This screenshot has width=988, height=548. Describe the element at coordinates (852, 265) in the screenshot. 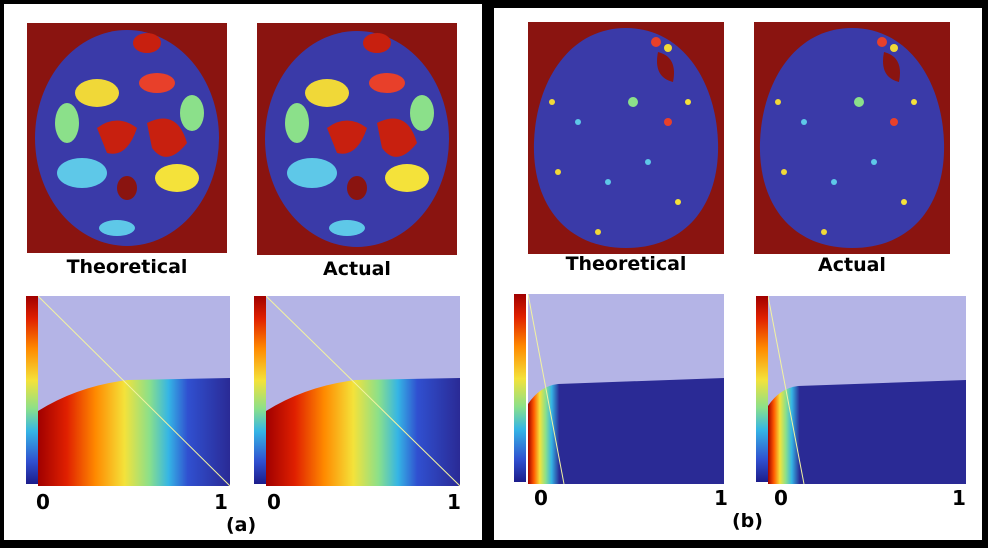

I see `brain-label-actual-b: Actual` at that location.